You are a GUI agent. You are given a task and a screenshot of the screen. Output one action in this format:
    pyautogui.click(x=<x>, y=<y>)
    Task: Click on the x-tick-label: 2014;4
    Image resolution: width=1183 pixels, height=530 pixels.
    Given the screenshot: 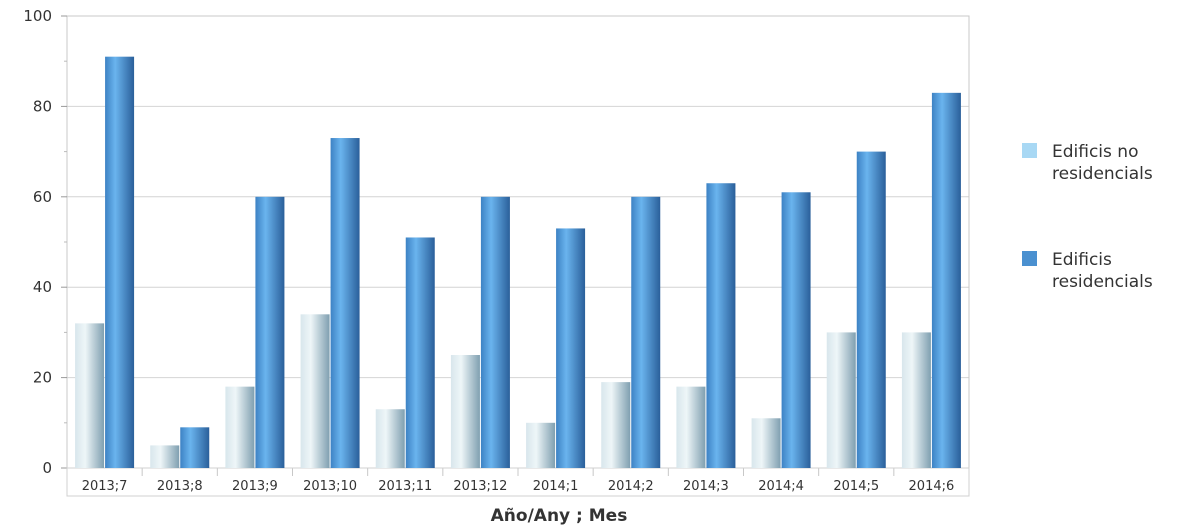 What is the action you would take?
    pyautogui.click(x=781, y=486)
    